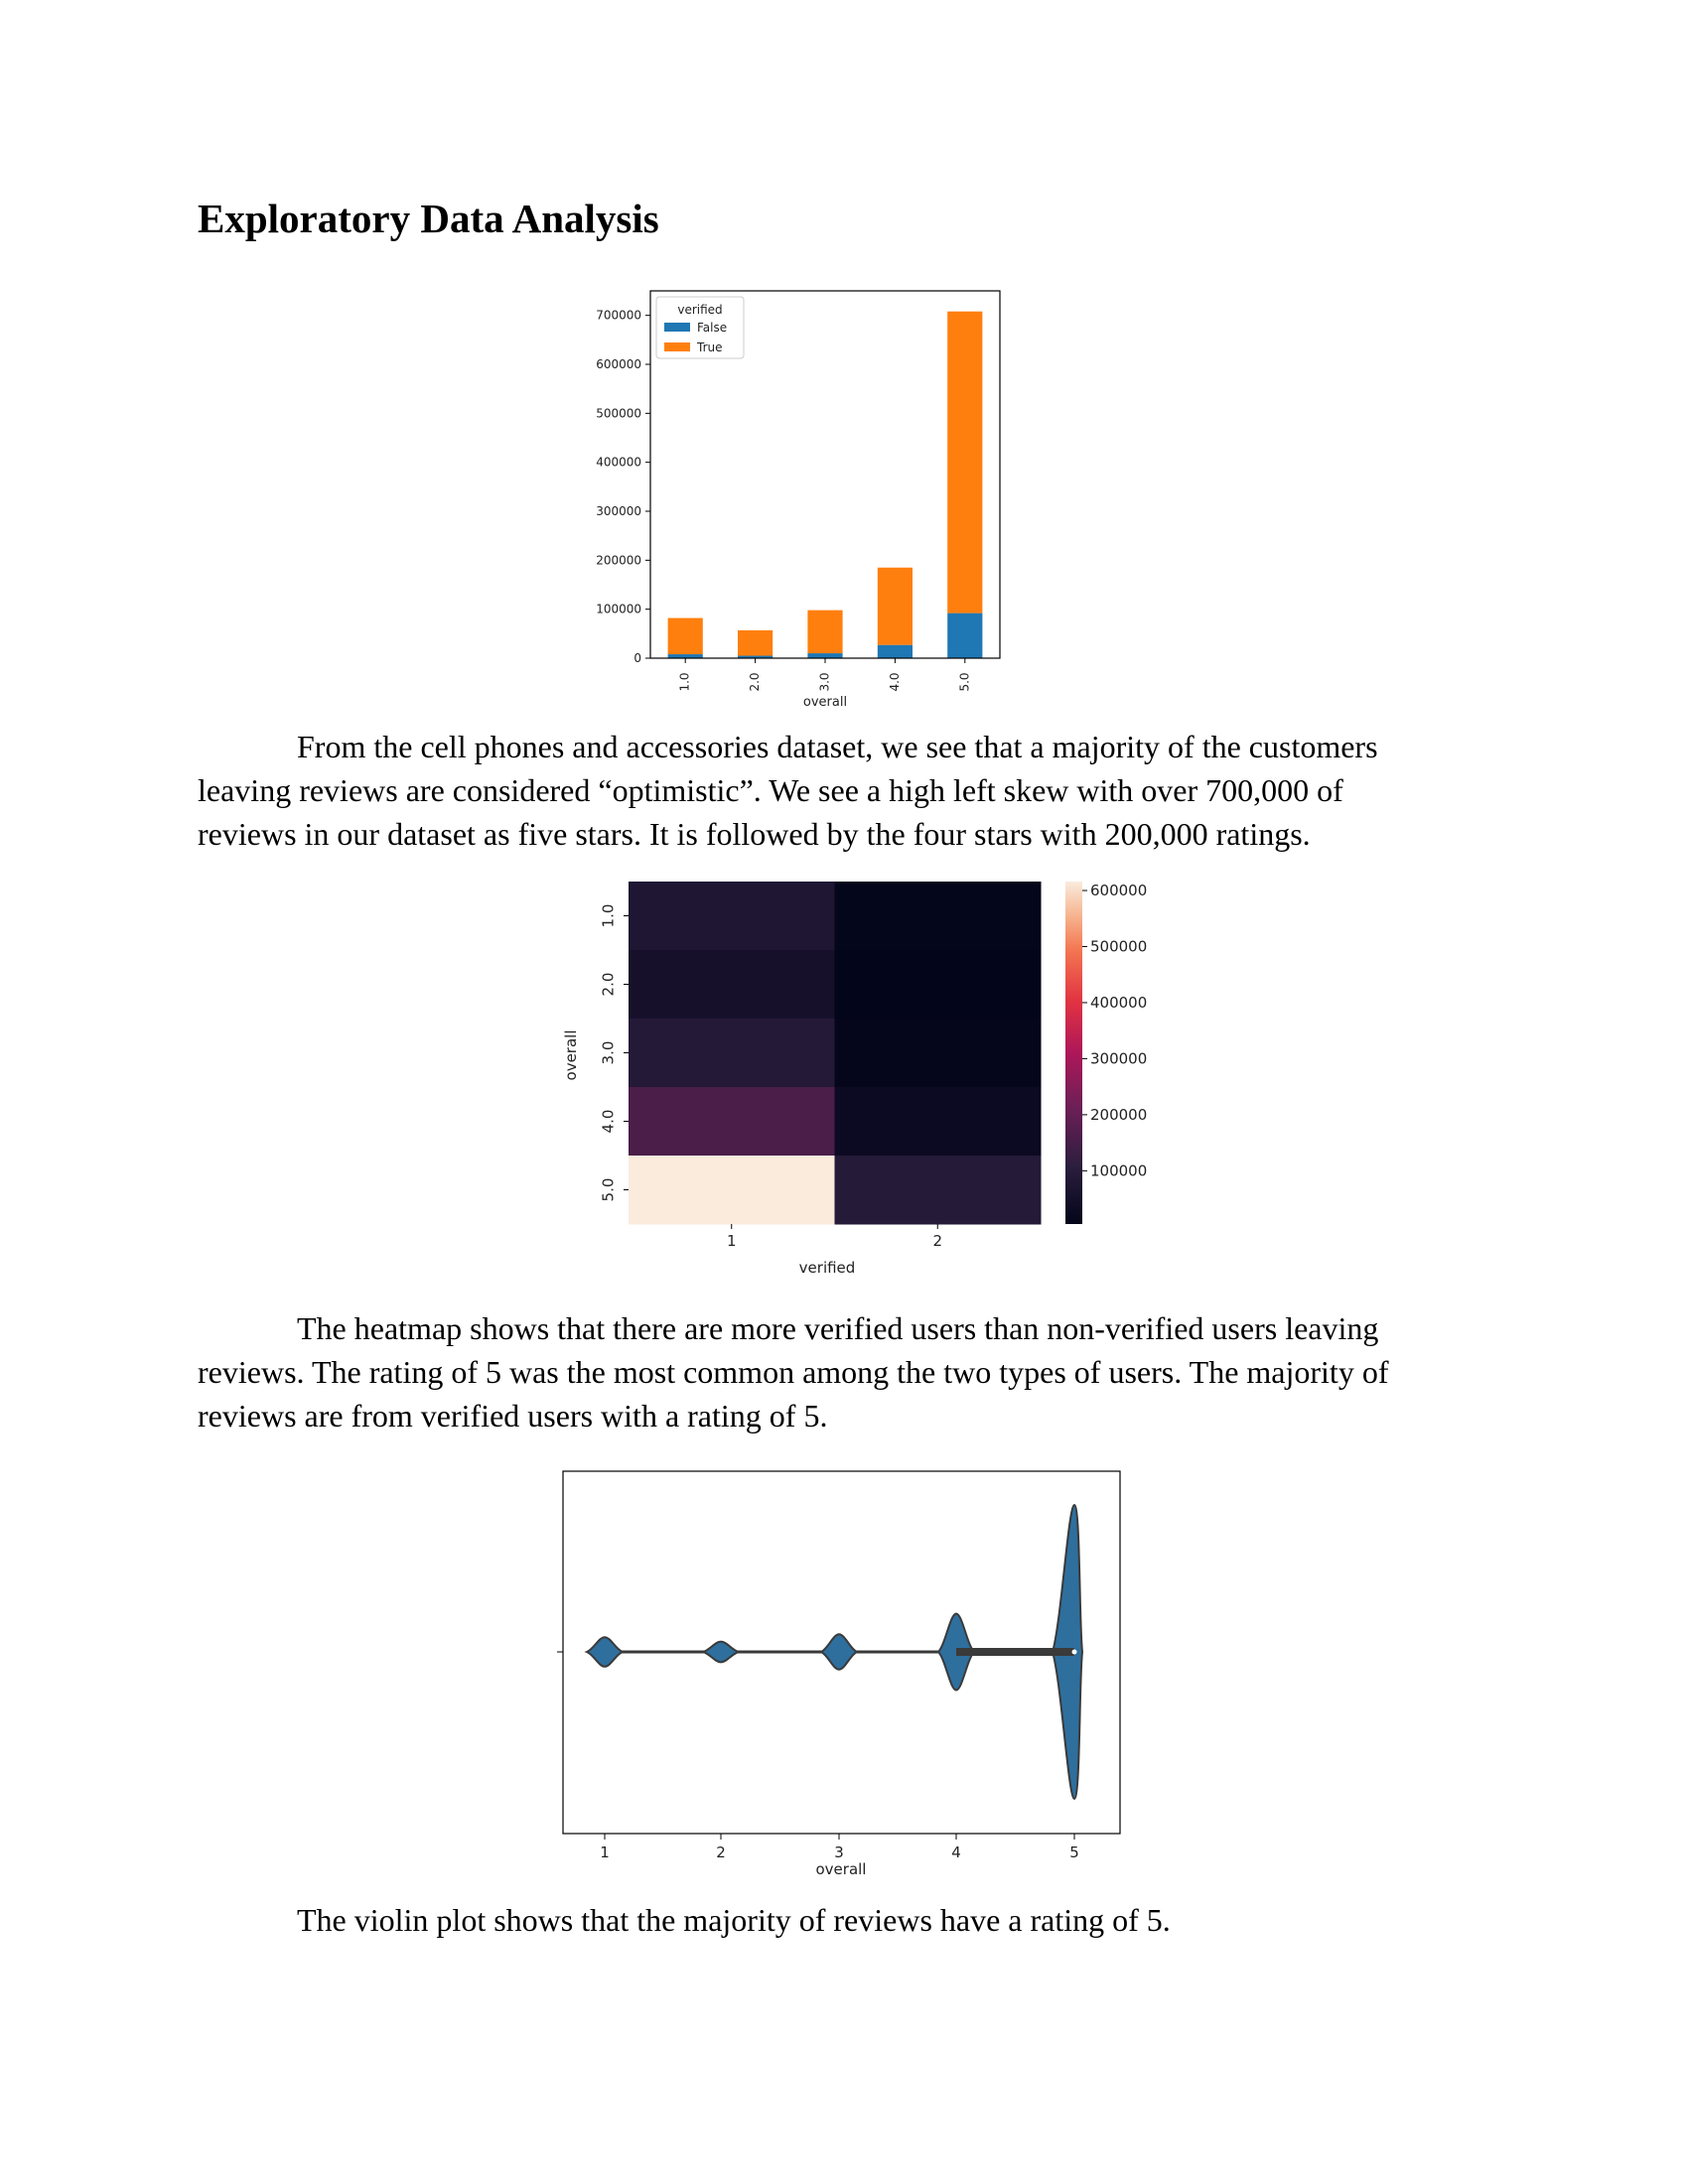 The width and height of the screenshot is (1688, 2184). What do you see at coordinates (1118, 1058) in the screenshot?
I see `colorbar-tick-label: 300000` at bounding box center [1118, 1058].